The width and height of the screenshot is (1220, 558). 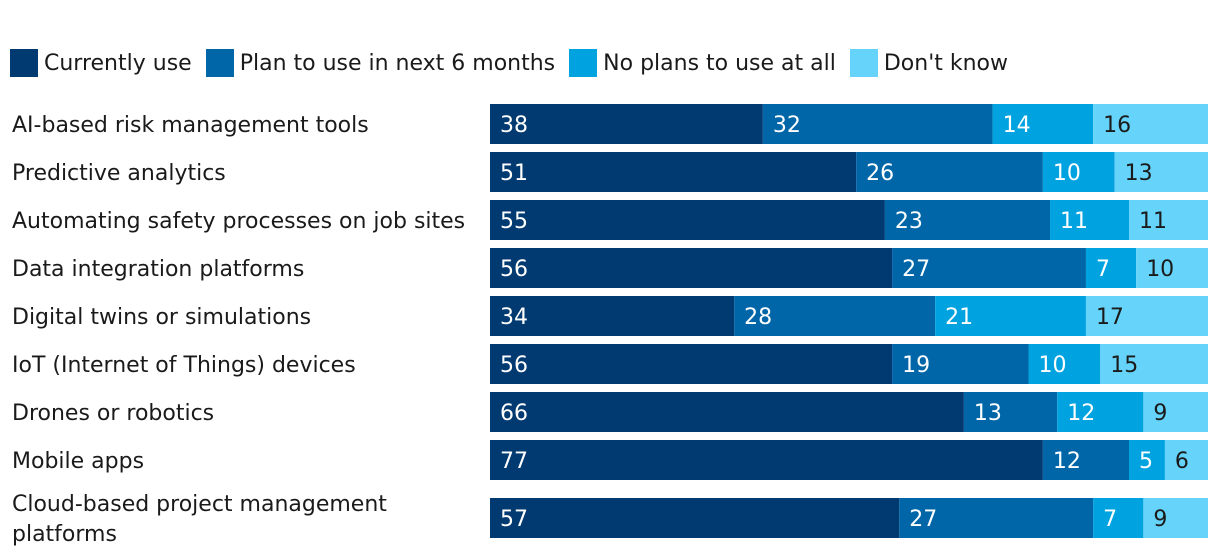 I want to click on data-label: 51, so click(x=514, y=173).